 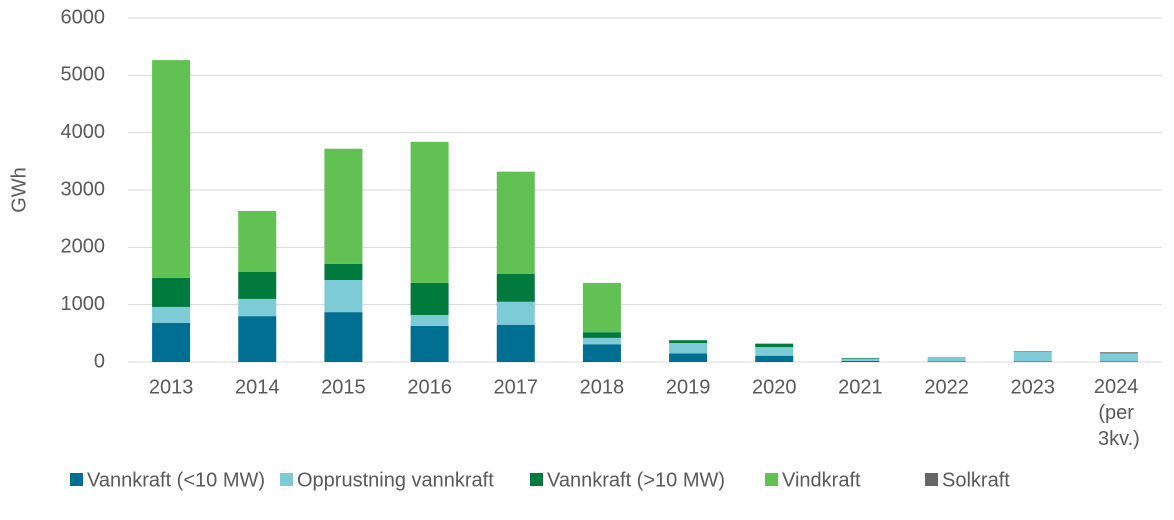 What do you see at coordinates (343, 387) in the screenshot?
I see `x-tick-label: 2015` at bounding box center [343, 387].